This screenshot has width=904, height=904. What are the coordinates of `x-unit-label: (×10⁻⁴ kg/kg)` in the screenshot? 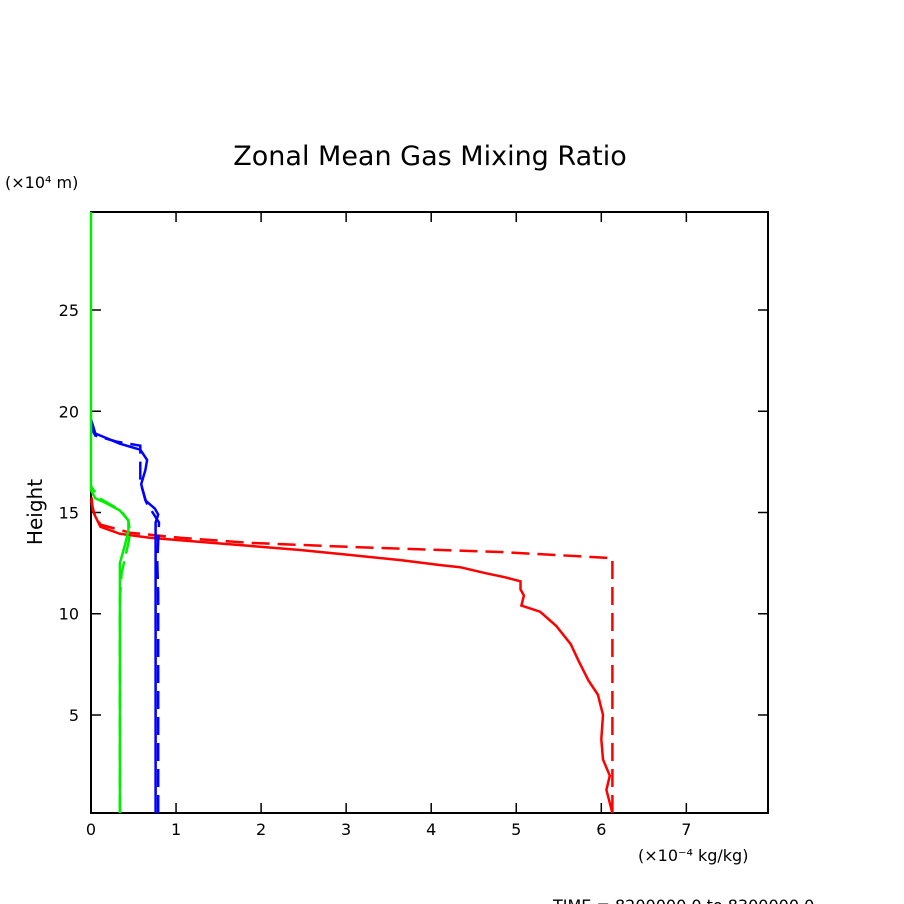 It's located at (693, 855).